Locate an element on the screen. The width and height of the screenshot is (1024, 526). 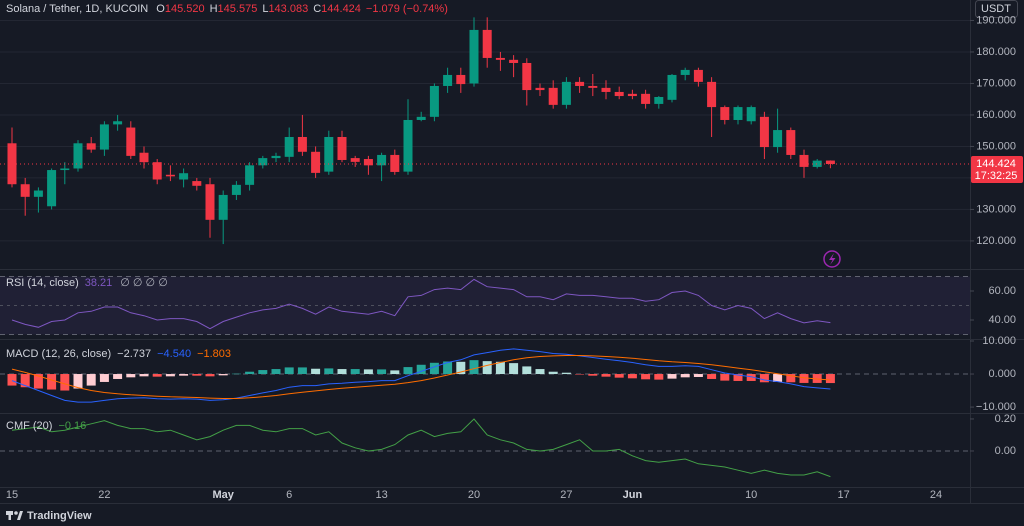
currency-box is located at coordinates (996, 9).